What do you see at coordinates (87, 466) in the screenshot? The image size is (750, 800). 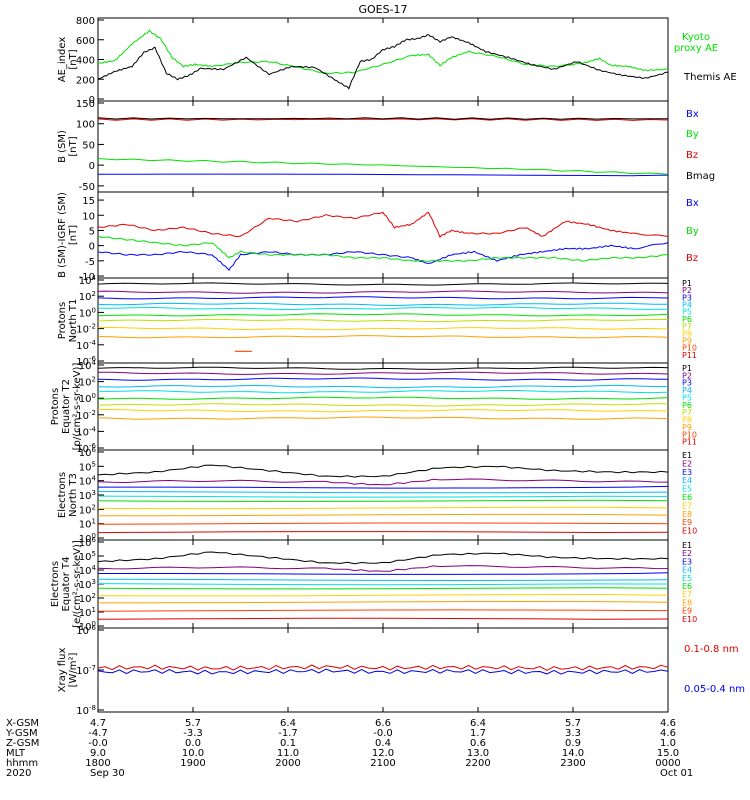 I see `y-tick-label: 10⁵` at bounding box center [87, 466].